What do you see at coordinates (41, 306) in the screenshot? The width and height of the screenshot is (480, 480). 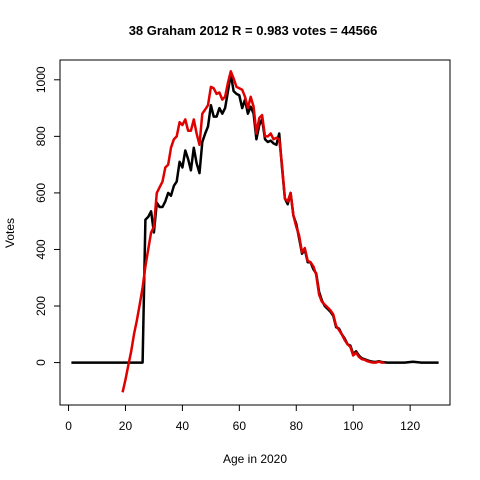 I see `y-tick-label: 200` at bounding box center [41, 306].